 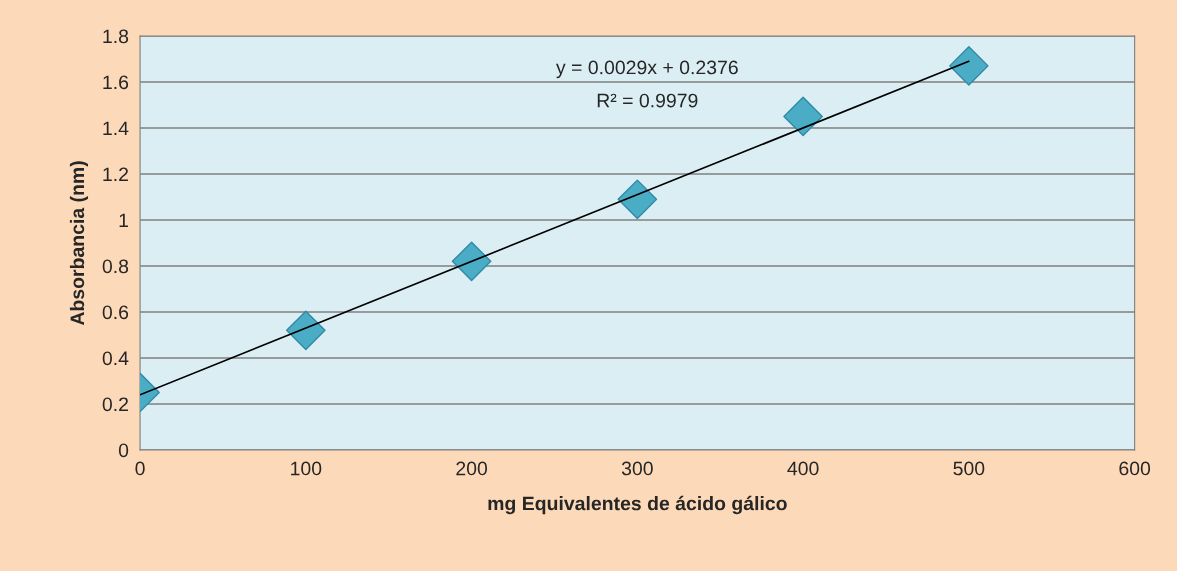 I want to click on x-tick-label: 600, so click(x=1135, y=468).